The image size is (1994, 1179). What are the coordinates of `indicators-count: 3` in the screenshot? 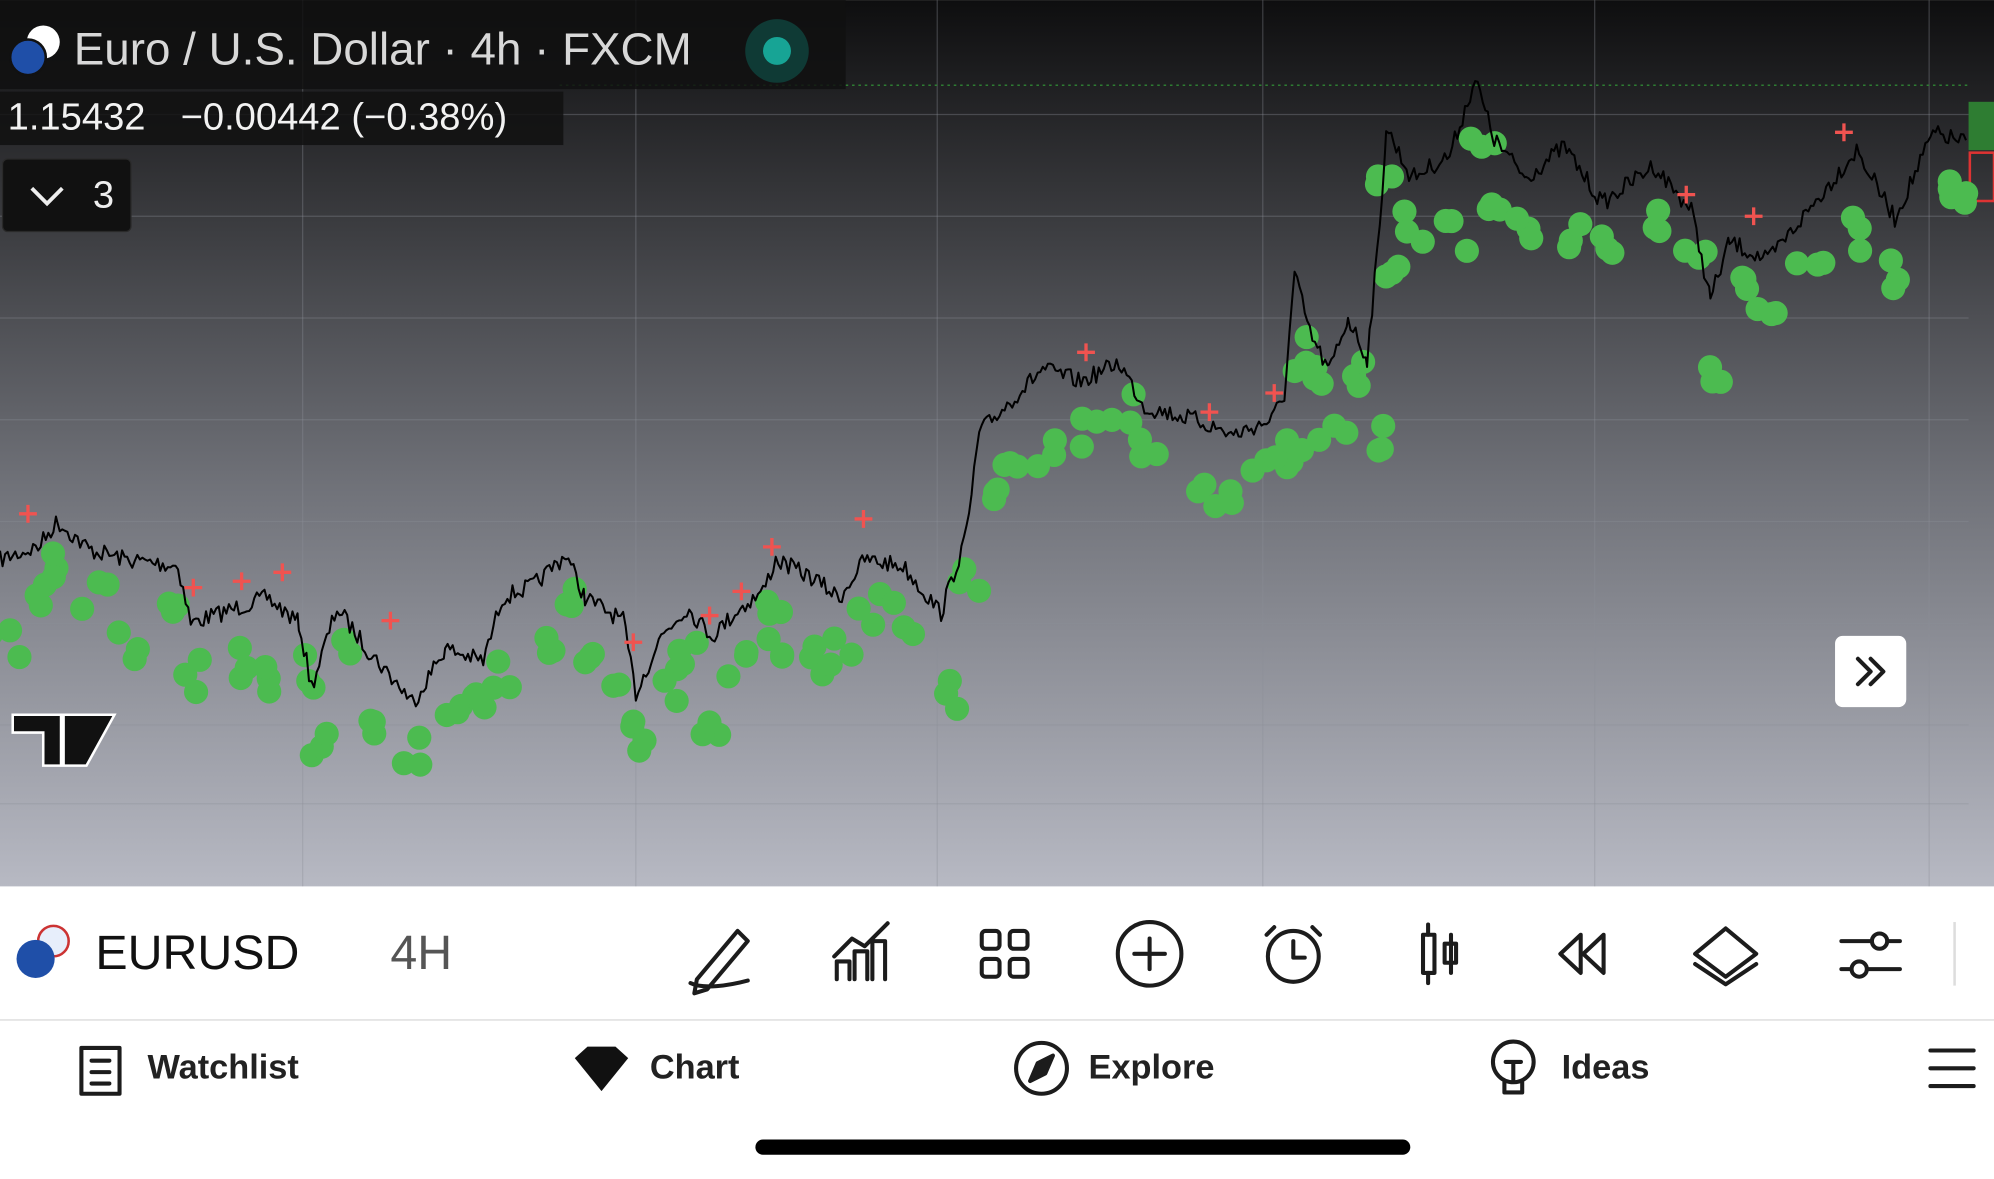 It's located at (103, 194).